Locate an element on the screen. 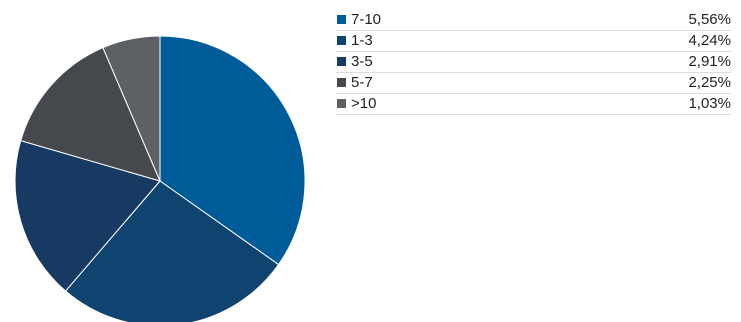 The width and height of the screenshot is (741, 322). legend-value: 1,03% is located at coordinates (709, 103).